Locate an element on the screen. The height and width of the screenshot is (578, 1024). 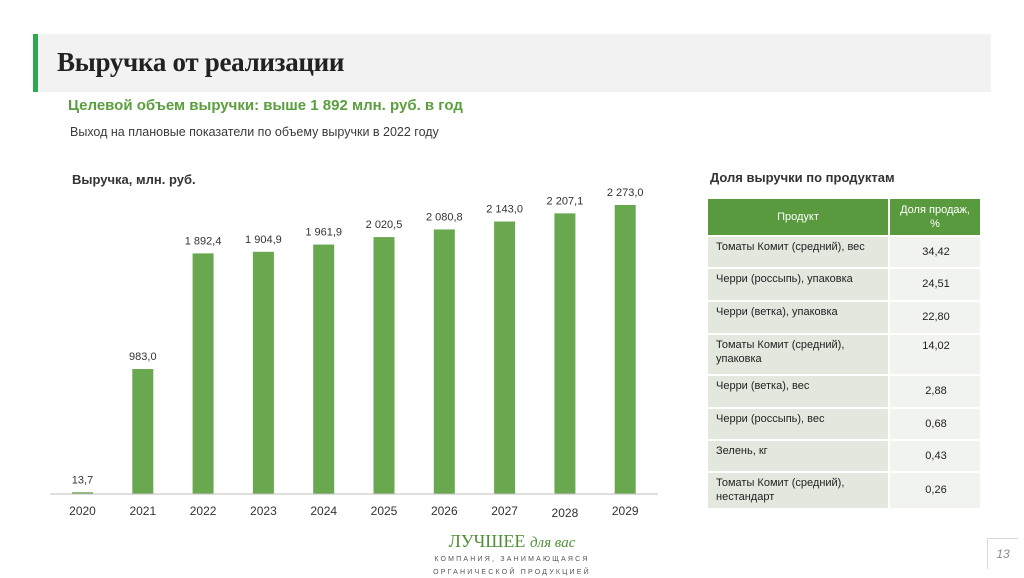
table-row: Зелень, кг 0,43 is located at coordinates (844, 455).